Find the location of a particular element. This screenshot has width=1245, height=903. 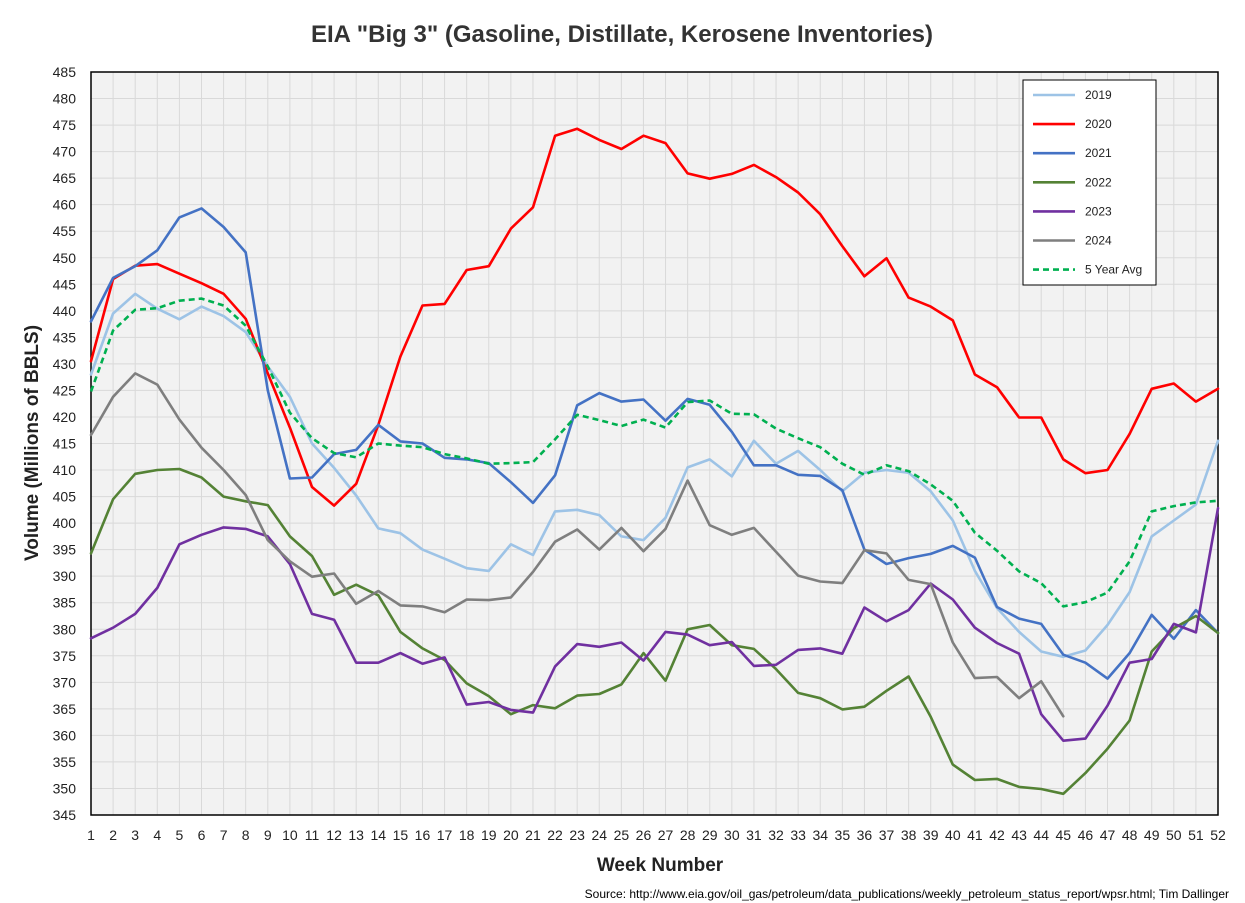

y-tick-label: 440 is located at coordinates (65, 311).